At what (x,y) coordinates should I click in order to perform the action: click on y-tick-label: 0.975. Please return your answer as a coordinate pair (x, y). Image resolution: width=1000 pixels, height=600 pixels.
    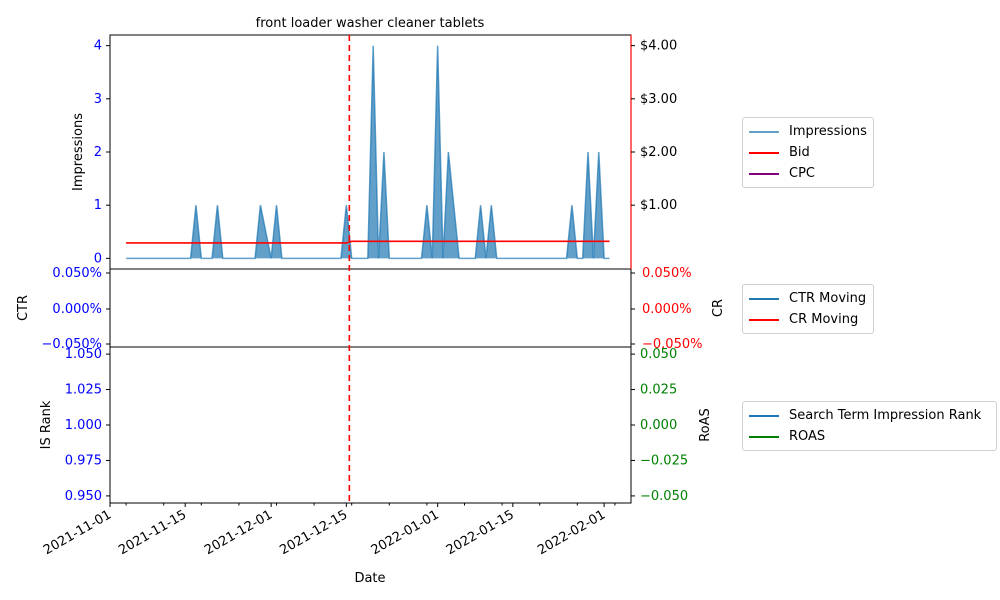
    Looking at the image, I should click on (83, 460).